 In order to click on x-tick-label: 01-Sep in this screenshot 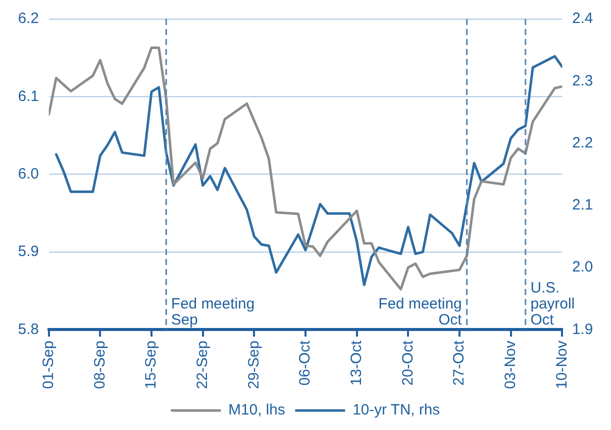, I will do `click(48, 365)`.